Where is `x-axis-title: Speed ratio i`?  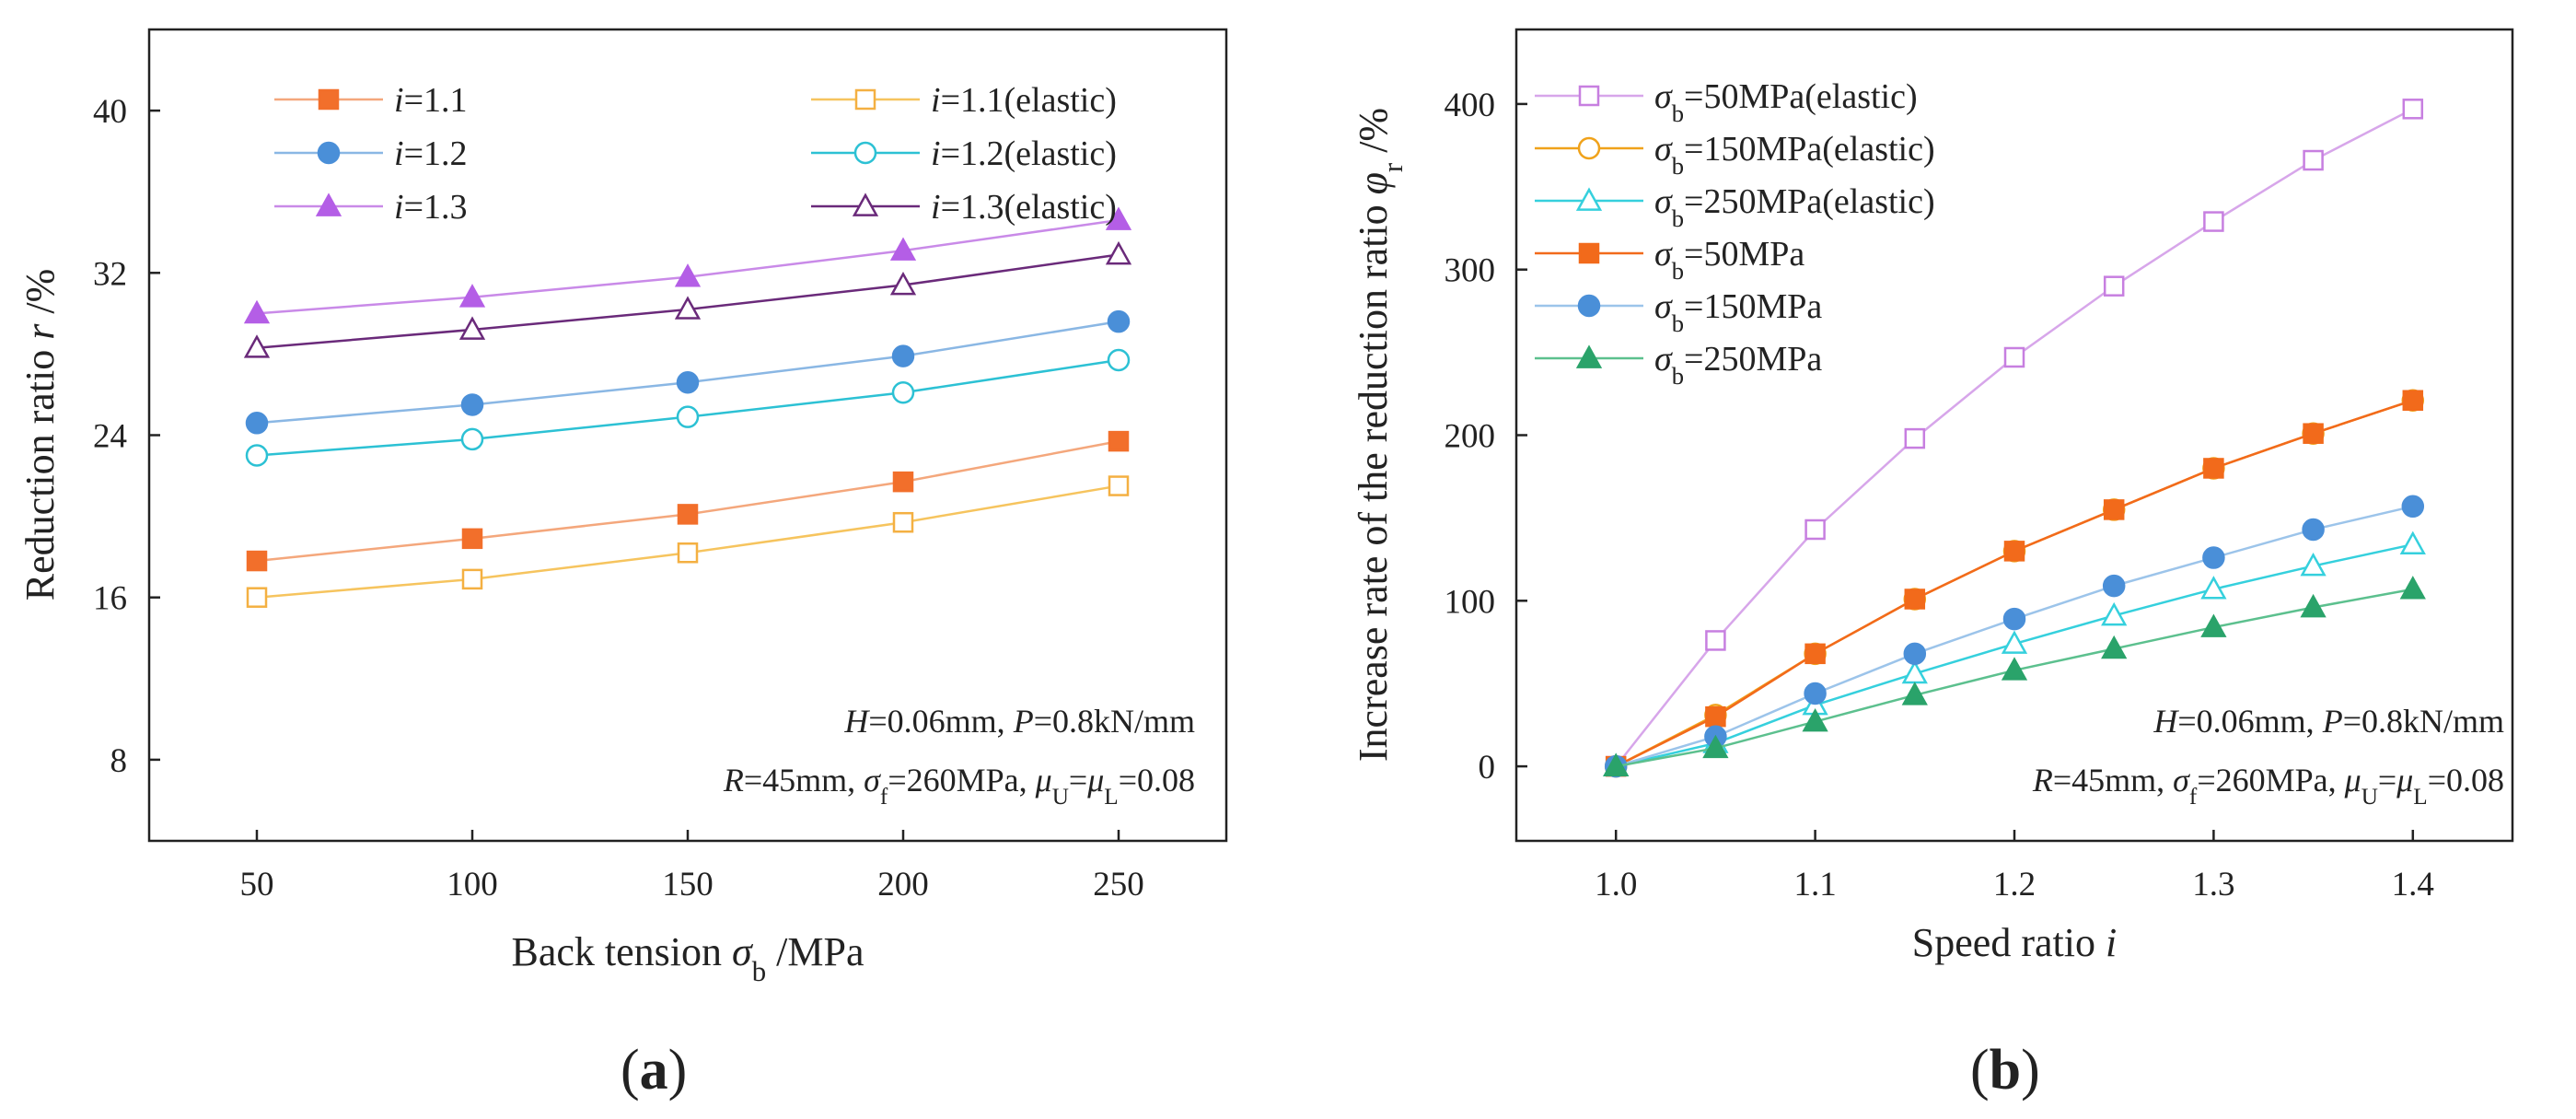
x-axis-title: Speed ratio i is located at coordinates (2014, 942).